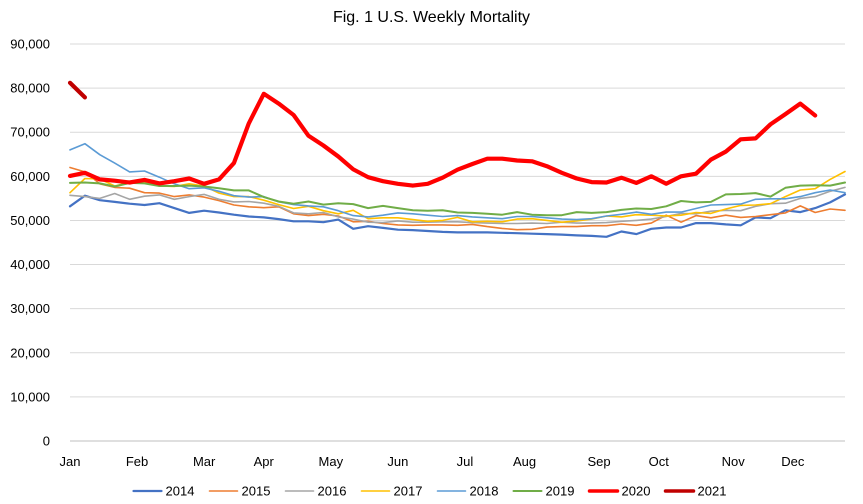  What do you see at coordinates (239, 491) in the screenshot?
I see `legend-item-2015: 2015` at bounding box center [239, 491].